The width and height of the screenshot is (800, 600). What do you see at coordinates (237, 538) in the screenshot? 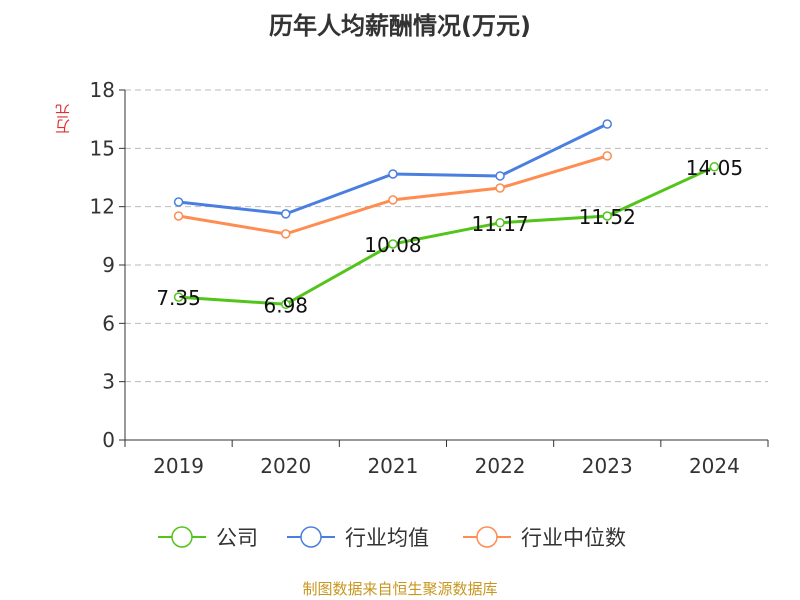
I see `legend-label: 公司` at bounding box center [237, 538].